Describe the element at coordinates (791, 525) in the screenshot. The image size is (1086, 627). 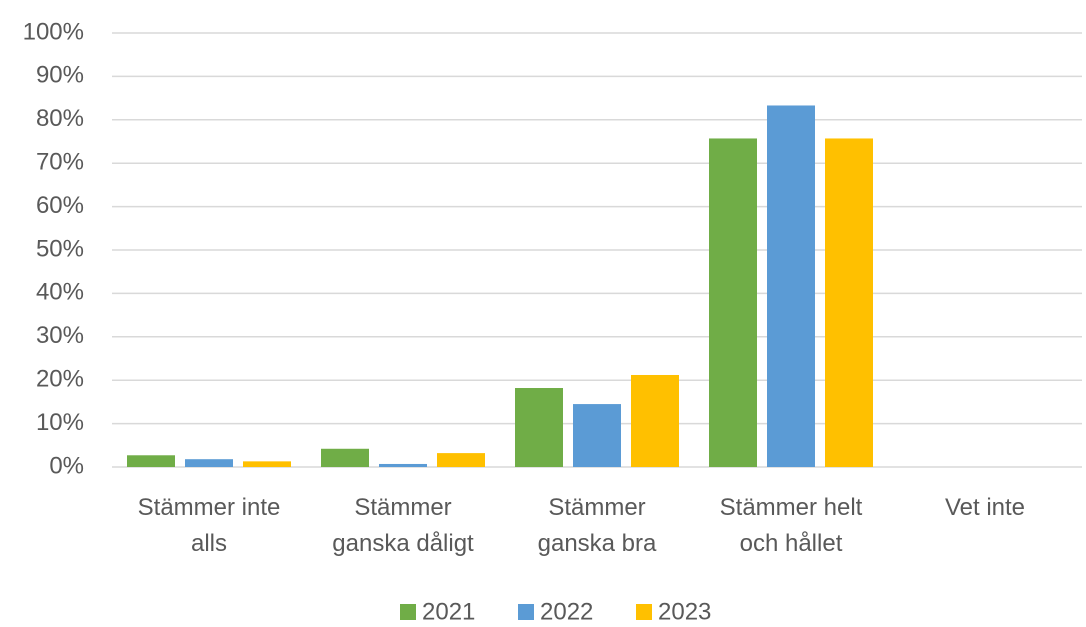
I see `x-tick-label: Stämmer helt och hållet` at that location.